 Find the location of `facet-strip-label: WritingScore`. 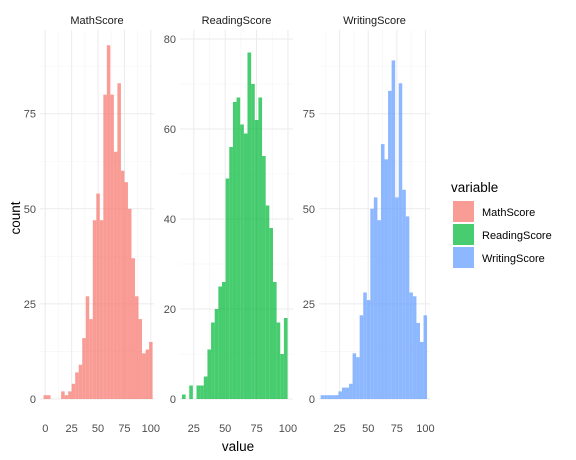

facet-strip-label: WritingScore is located at coordinates (374, 21).